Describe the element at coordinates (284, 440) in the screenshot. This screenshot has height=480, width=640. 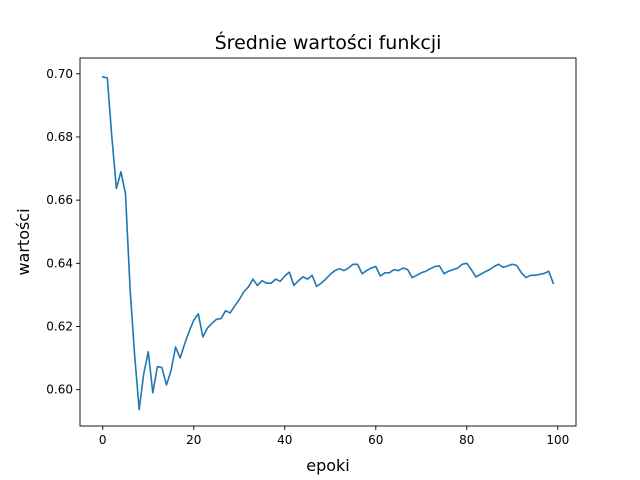
I see `x-tick-label: 40` at that location.